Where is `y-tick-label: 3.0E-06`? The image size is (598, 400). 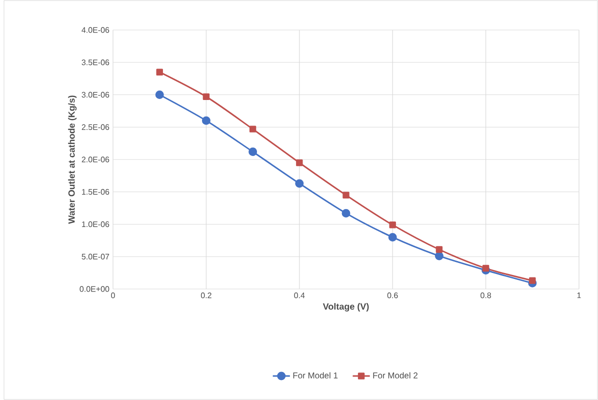 y-tick-label: 3.0E-06 is located at coordinates (96, 95).